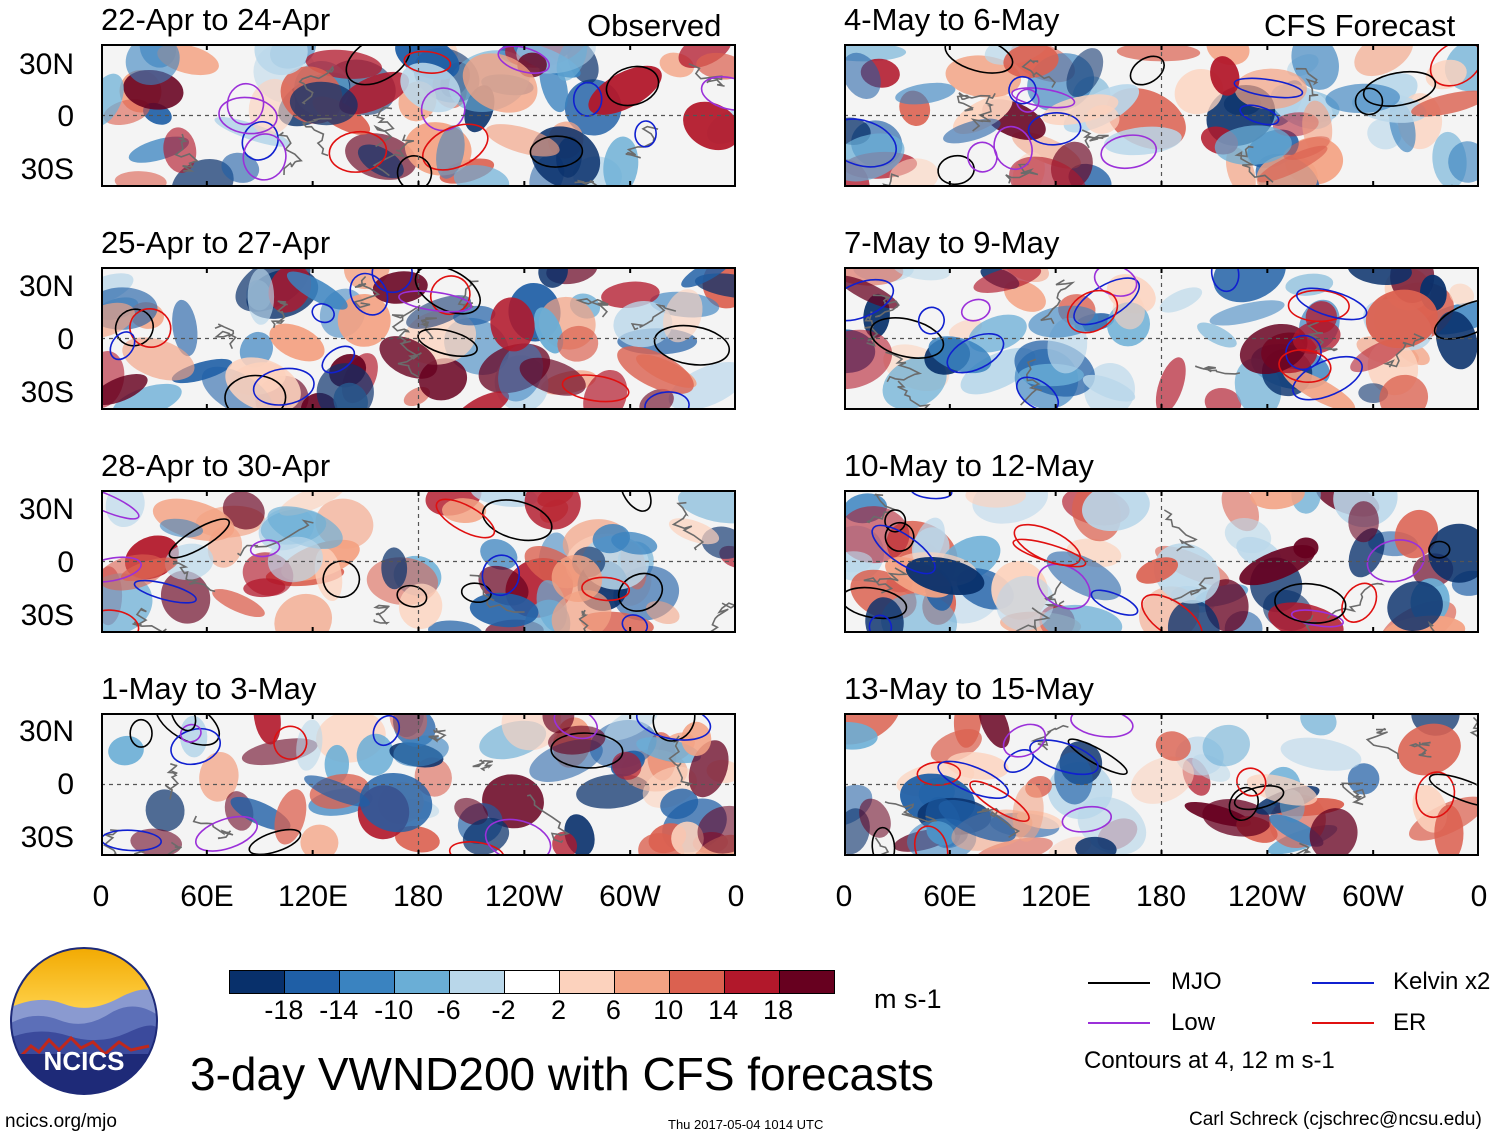 This screenshot has height=1137, width=1510. Describe the element at coordinates (284, 1010) in the screenshot. I see `colorbar-tick-label: -18` at that location.